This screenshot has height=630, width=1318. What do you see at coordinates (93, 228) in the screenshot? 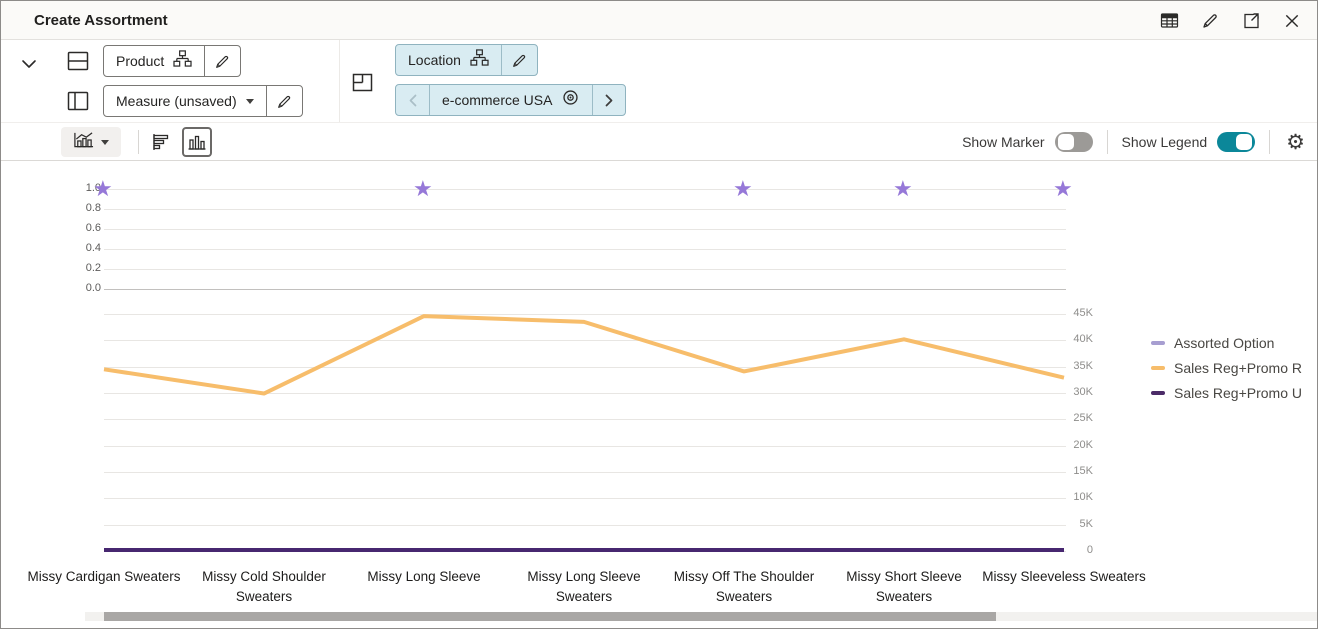
I see `left-axis-tick-label: 0.6` at bounding box center [93, 228].